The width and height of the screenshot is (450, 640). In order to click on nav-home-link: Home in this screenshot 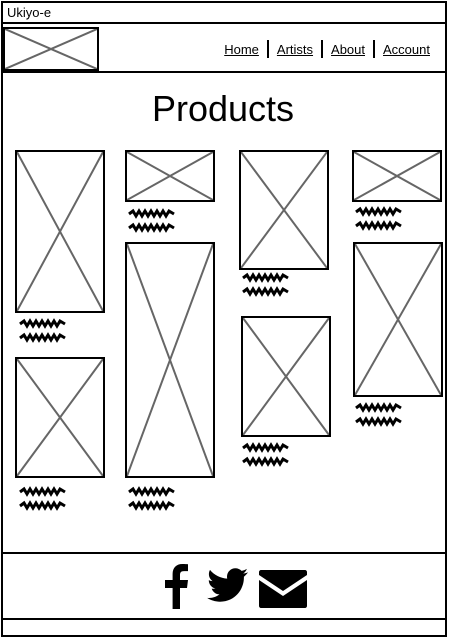, I will do `click(241, 49)`.